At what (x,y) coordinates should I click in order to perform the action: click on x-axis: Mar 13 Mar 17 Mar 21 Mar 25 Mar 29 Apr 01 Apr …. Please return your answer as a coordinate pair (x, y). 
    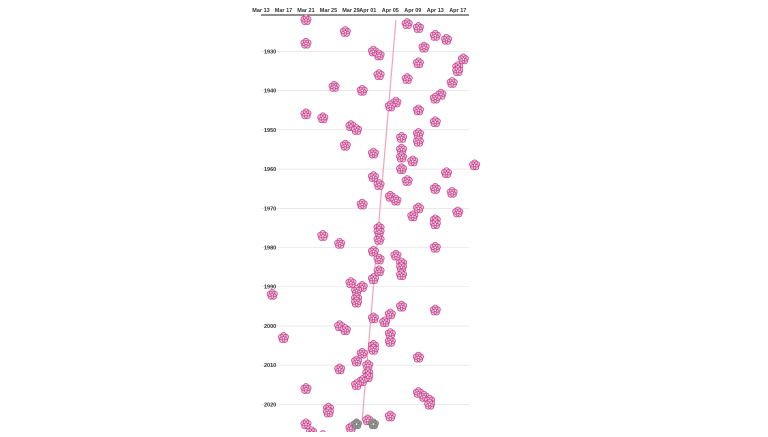
    Looking at the image, I should click on (360, 12).